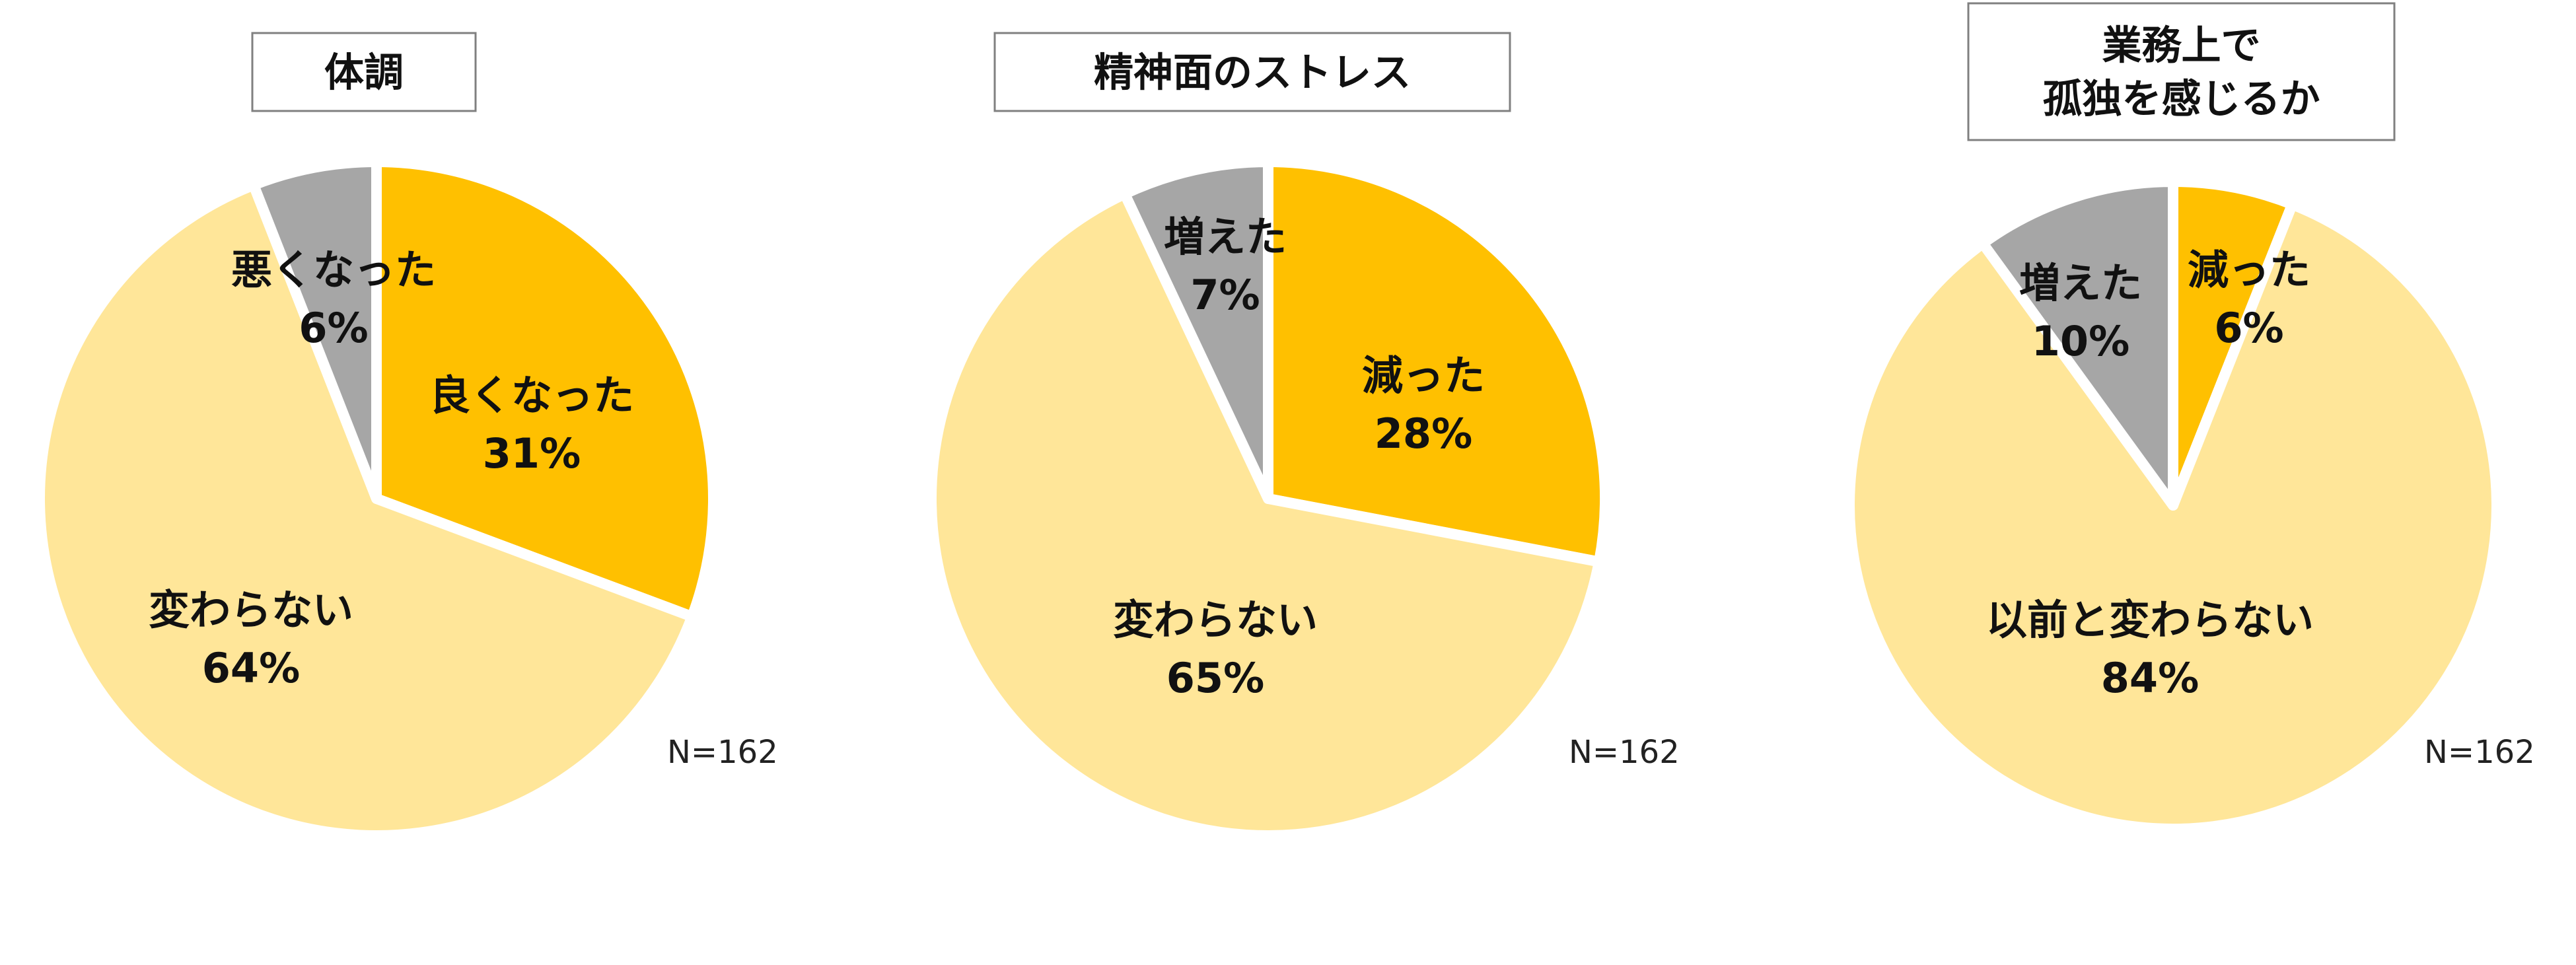 This screenshot has width=2576, height=965. I want to click on slice-label-1: 以前と変わらない 84%, so click(2150, 649).